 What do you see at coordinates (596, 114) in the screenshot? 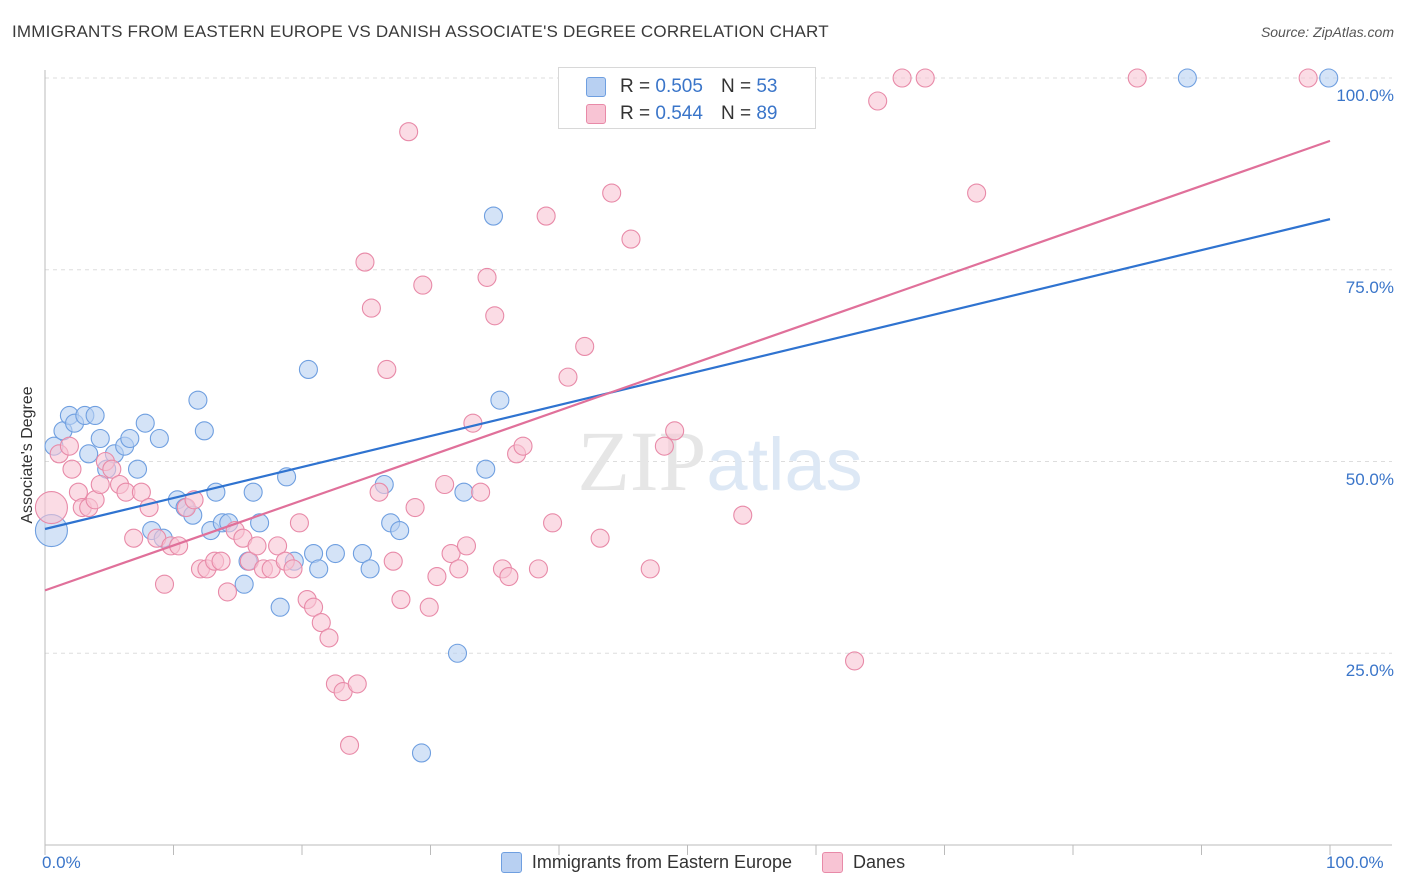
I see `series-2-swatch` at bounding box center [596, 114].